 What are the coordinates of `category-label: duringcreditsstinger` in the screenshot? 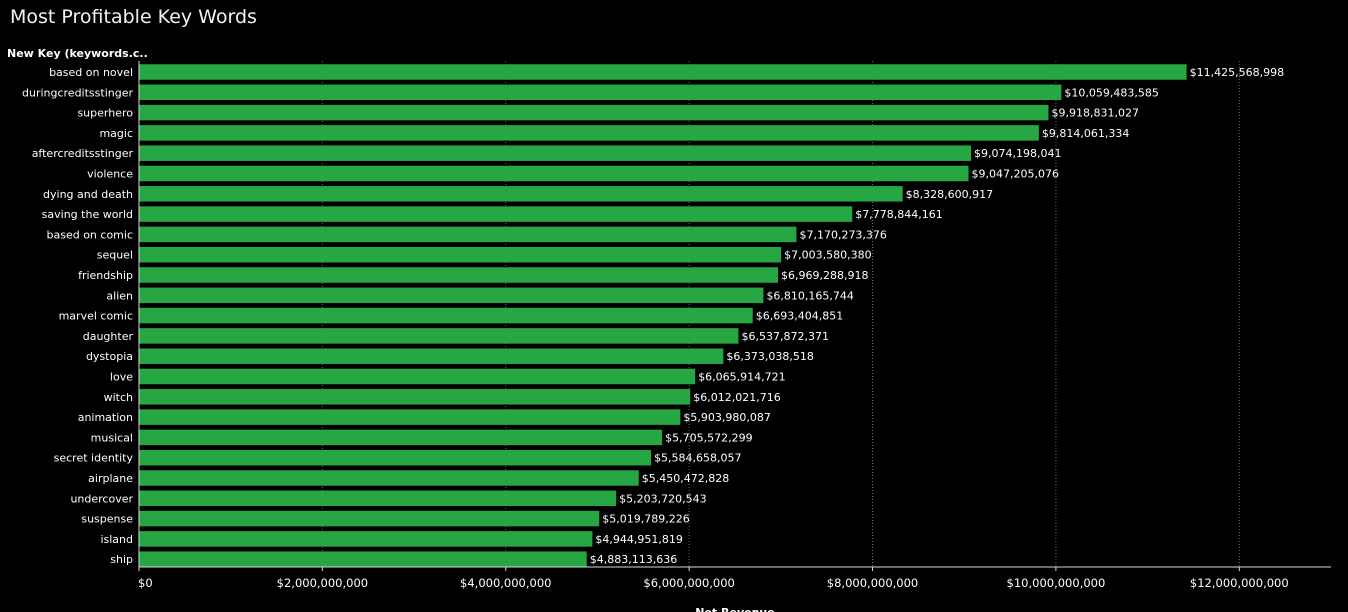 It's located at (77, 92).